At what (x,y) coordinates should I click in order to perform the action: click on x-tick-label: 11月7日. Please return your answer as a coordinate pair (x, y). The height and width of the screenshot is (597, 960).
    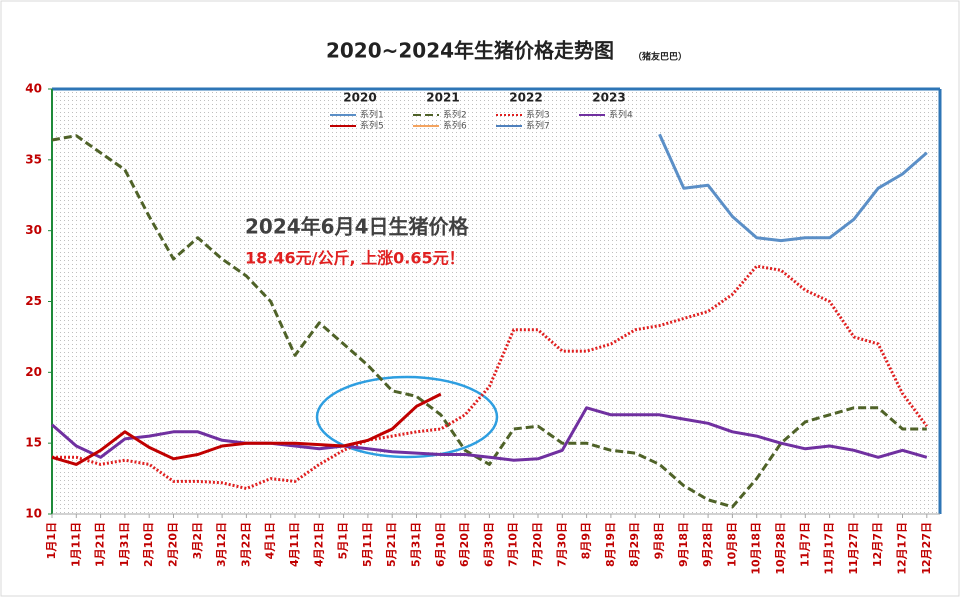
    Looking at the image, I should click on (804, 544).